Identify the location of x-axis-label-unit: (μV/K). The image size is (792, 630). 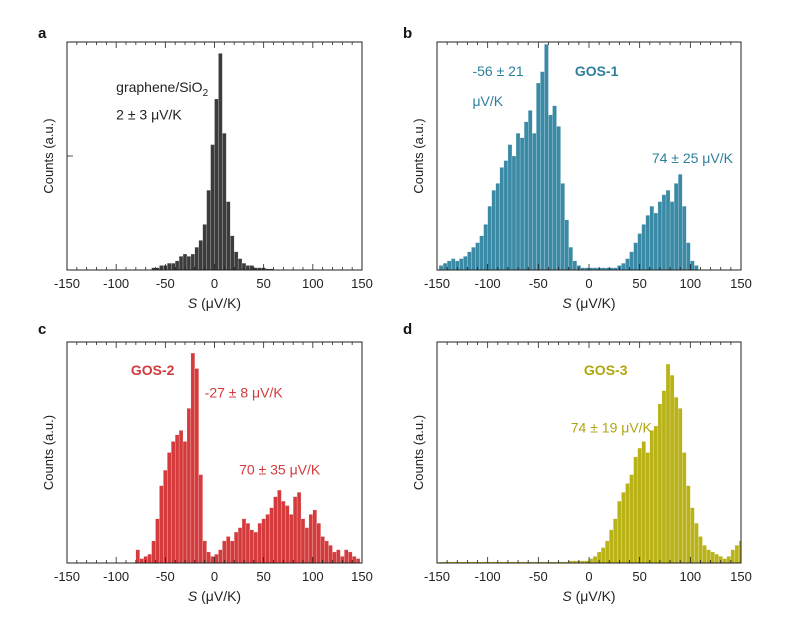
(594, 596).